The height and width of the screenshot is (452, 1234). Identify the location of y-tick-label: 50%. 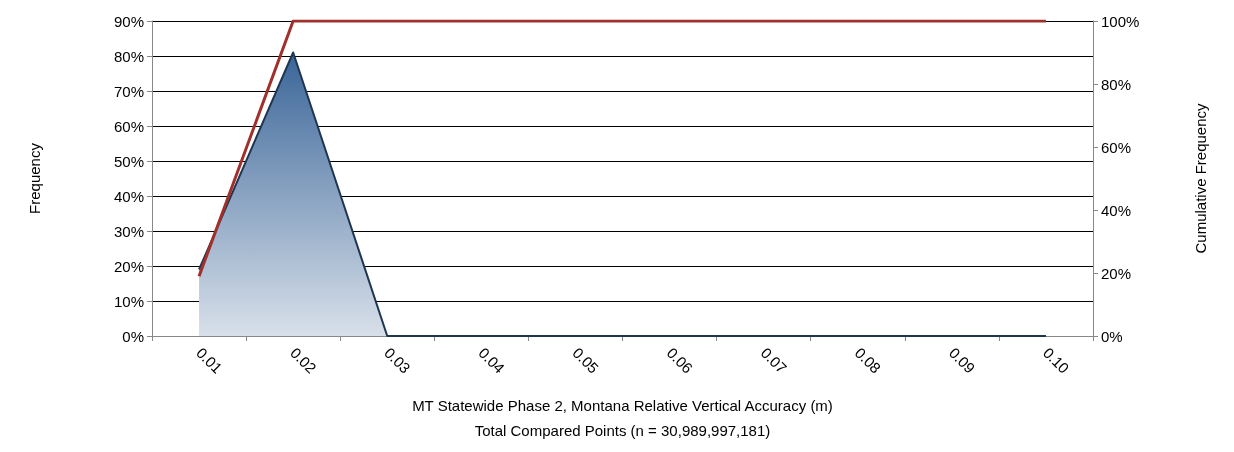
(128, 161).